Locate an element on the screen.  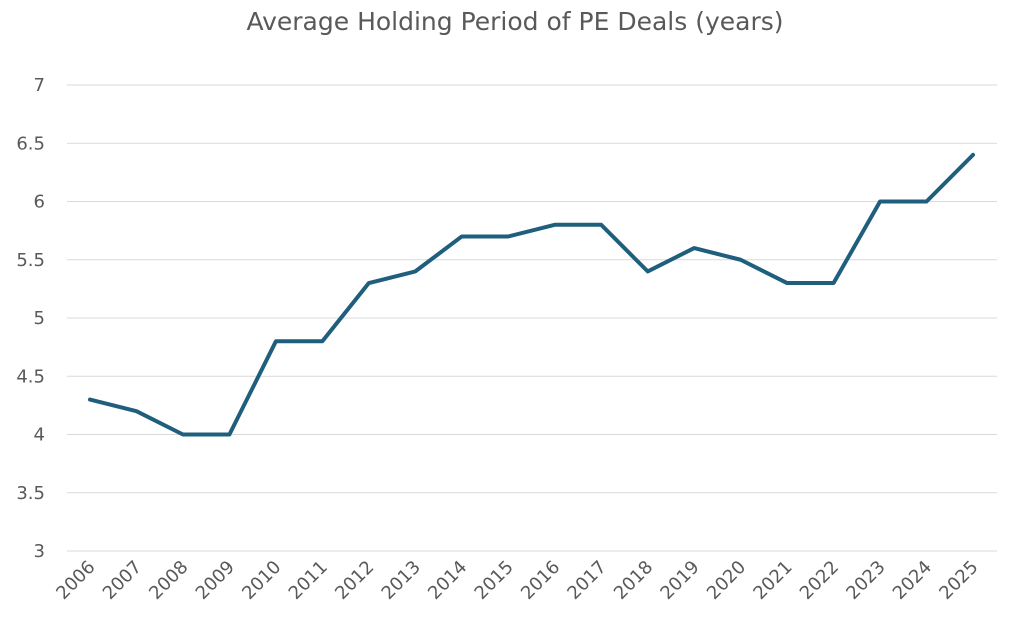
x-tick-label: 2023 is located at coordinates (865, 580).